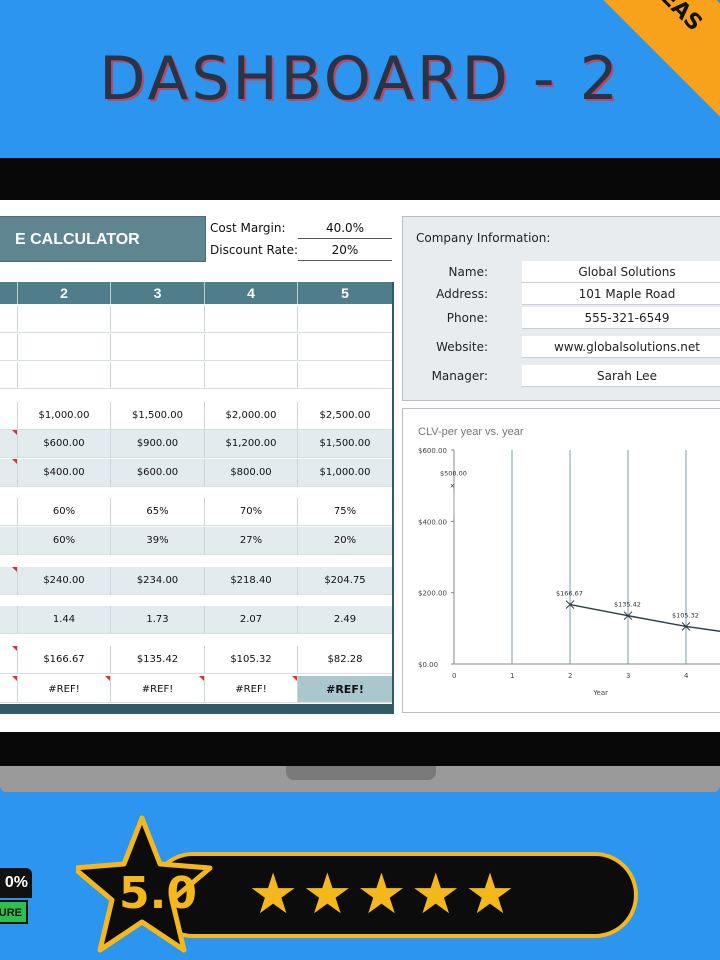 The height and width of the screenshot is (960, 720). Describe the element at coordinates (345, 512) in the screenshot. I see `table-cell: 75%` at that location.